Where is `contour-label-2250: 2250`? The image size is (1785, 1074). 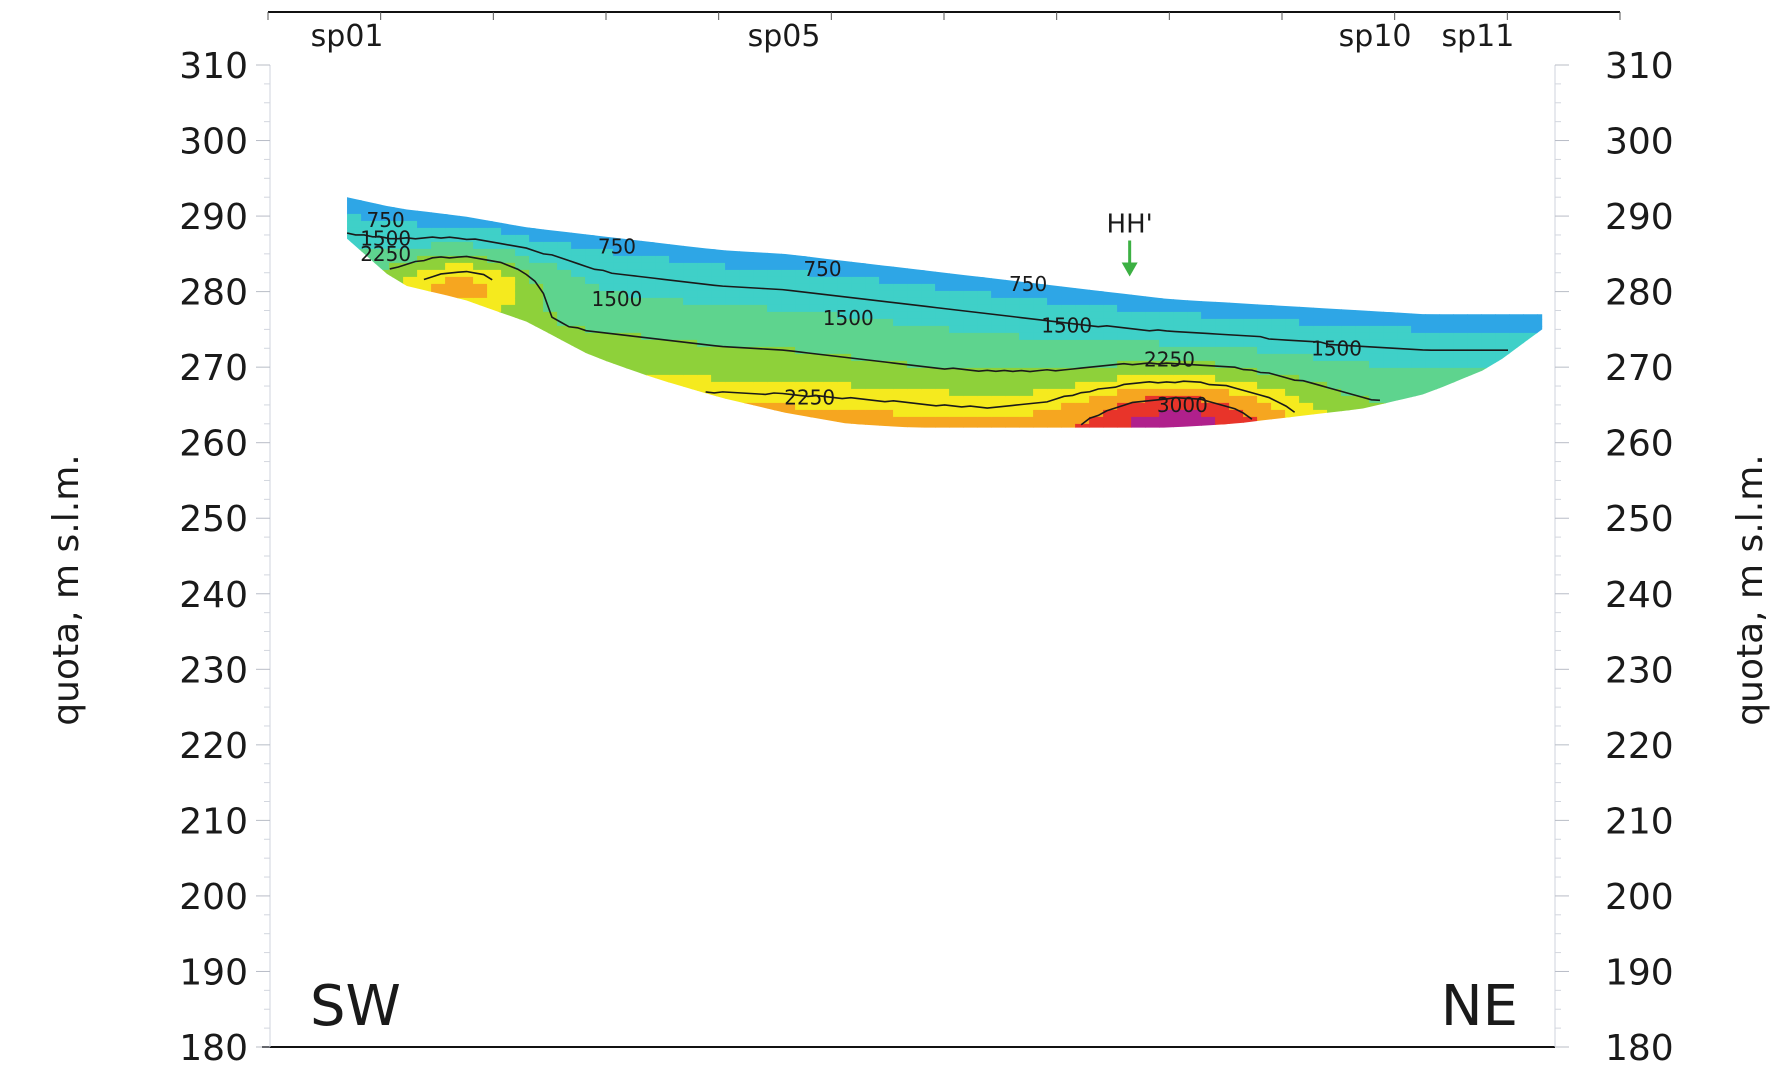
contour-label-2250: 2250 is located at coordinates (385, 254).